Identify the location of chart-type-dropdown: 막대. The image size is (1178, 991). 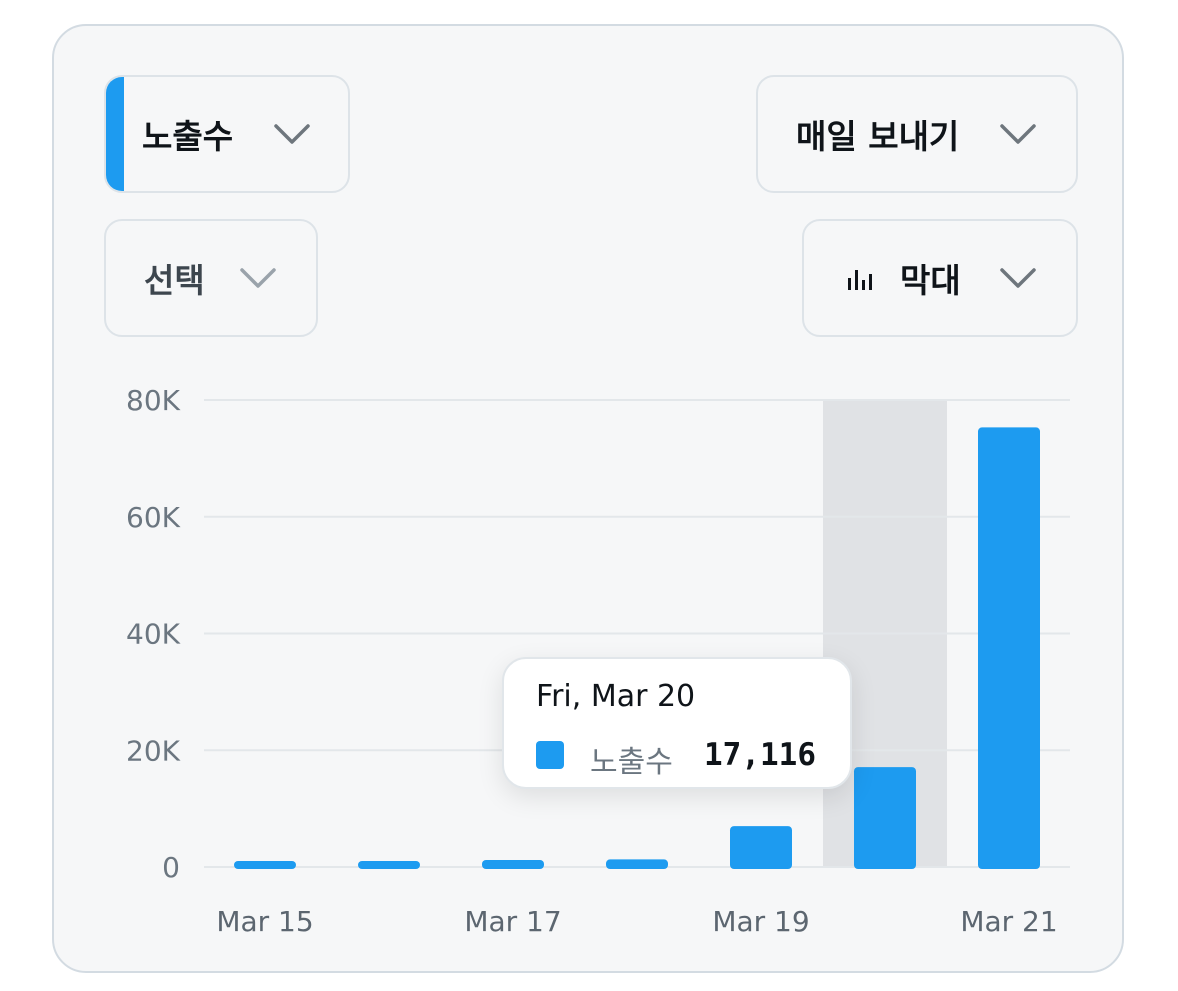
(940, 278).